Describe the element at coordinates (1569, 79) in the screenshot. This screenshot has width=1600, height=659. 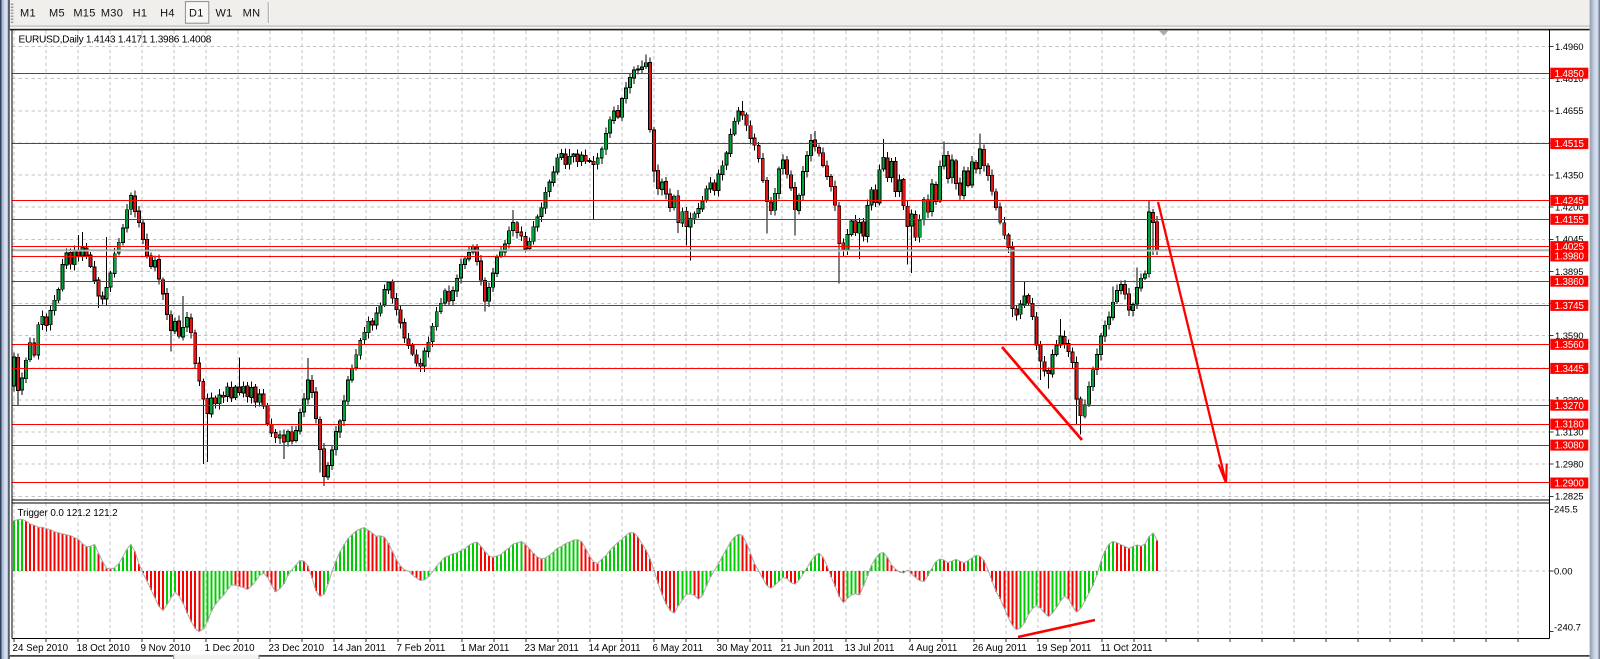
I see `svg-text: 1.4810` at that location.